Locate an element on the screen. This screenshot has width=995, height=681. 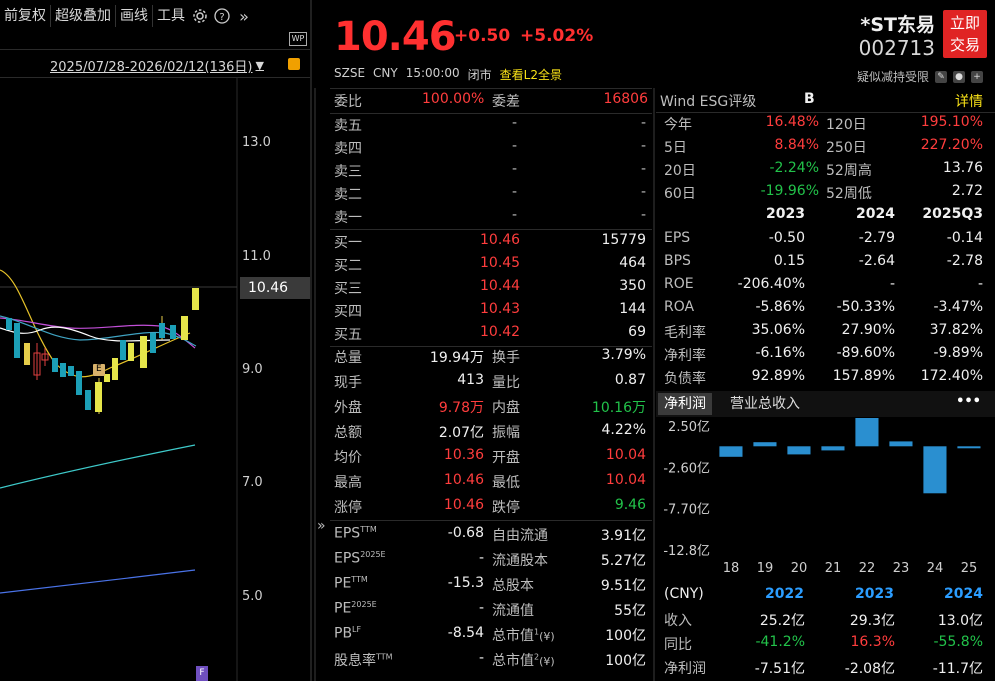
collapse-double-chevron-icon: » is located at coordinates (321, 526).